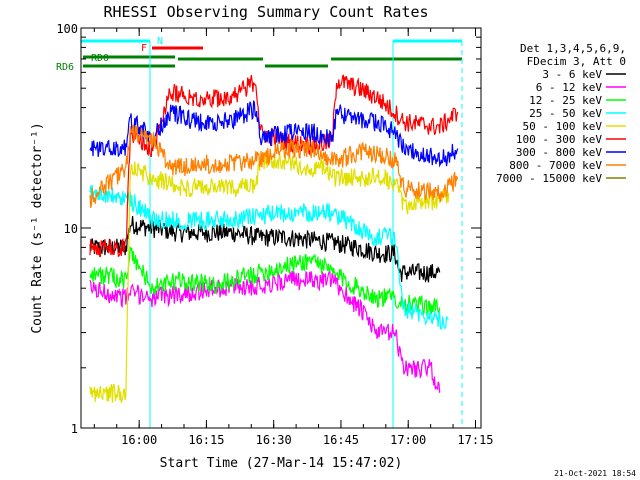  What do you see at coordinates (341, 440) in the screenshot?
I see `x-tick-label-4: 16:45` at bounding box center [341, 440].